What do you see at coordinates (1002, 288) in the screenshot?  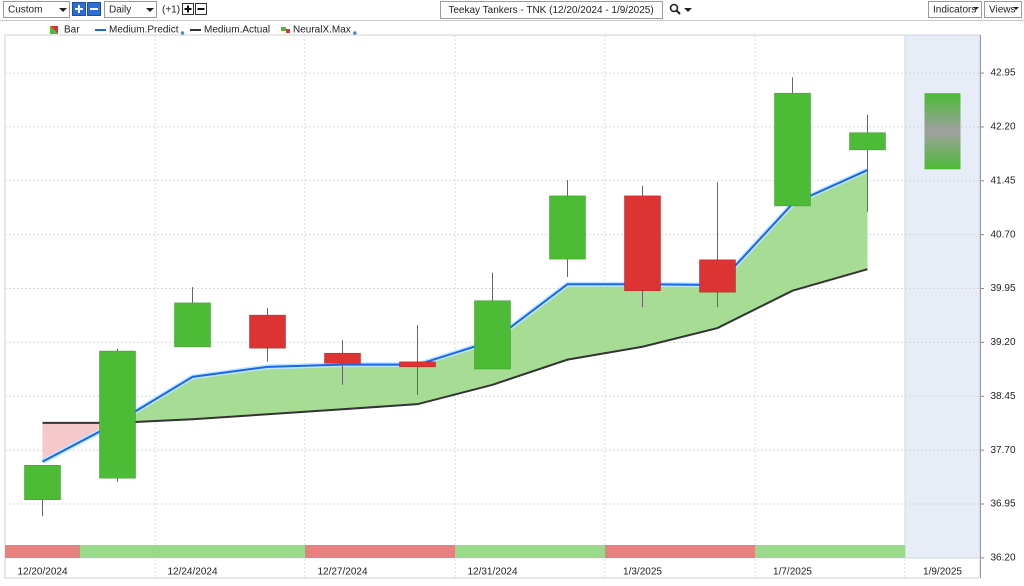 I see `y-tick-label: 39.95` at bounding box center [1002, 288].